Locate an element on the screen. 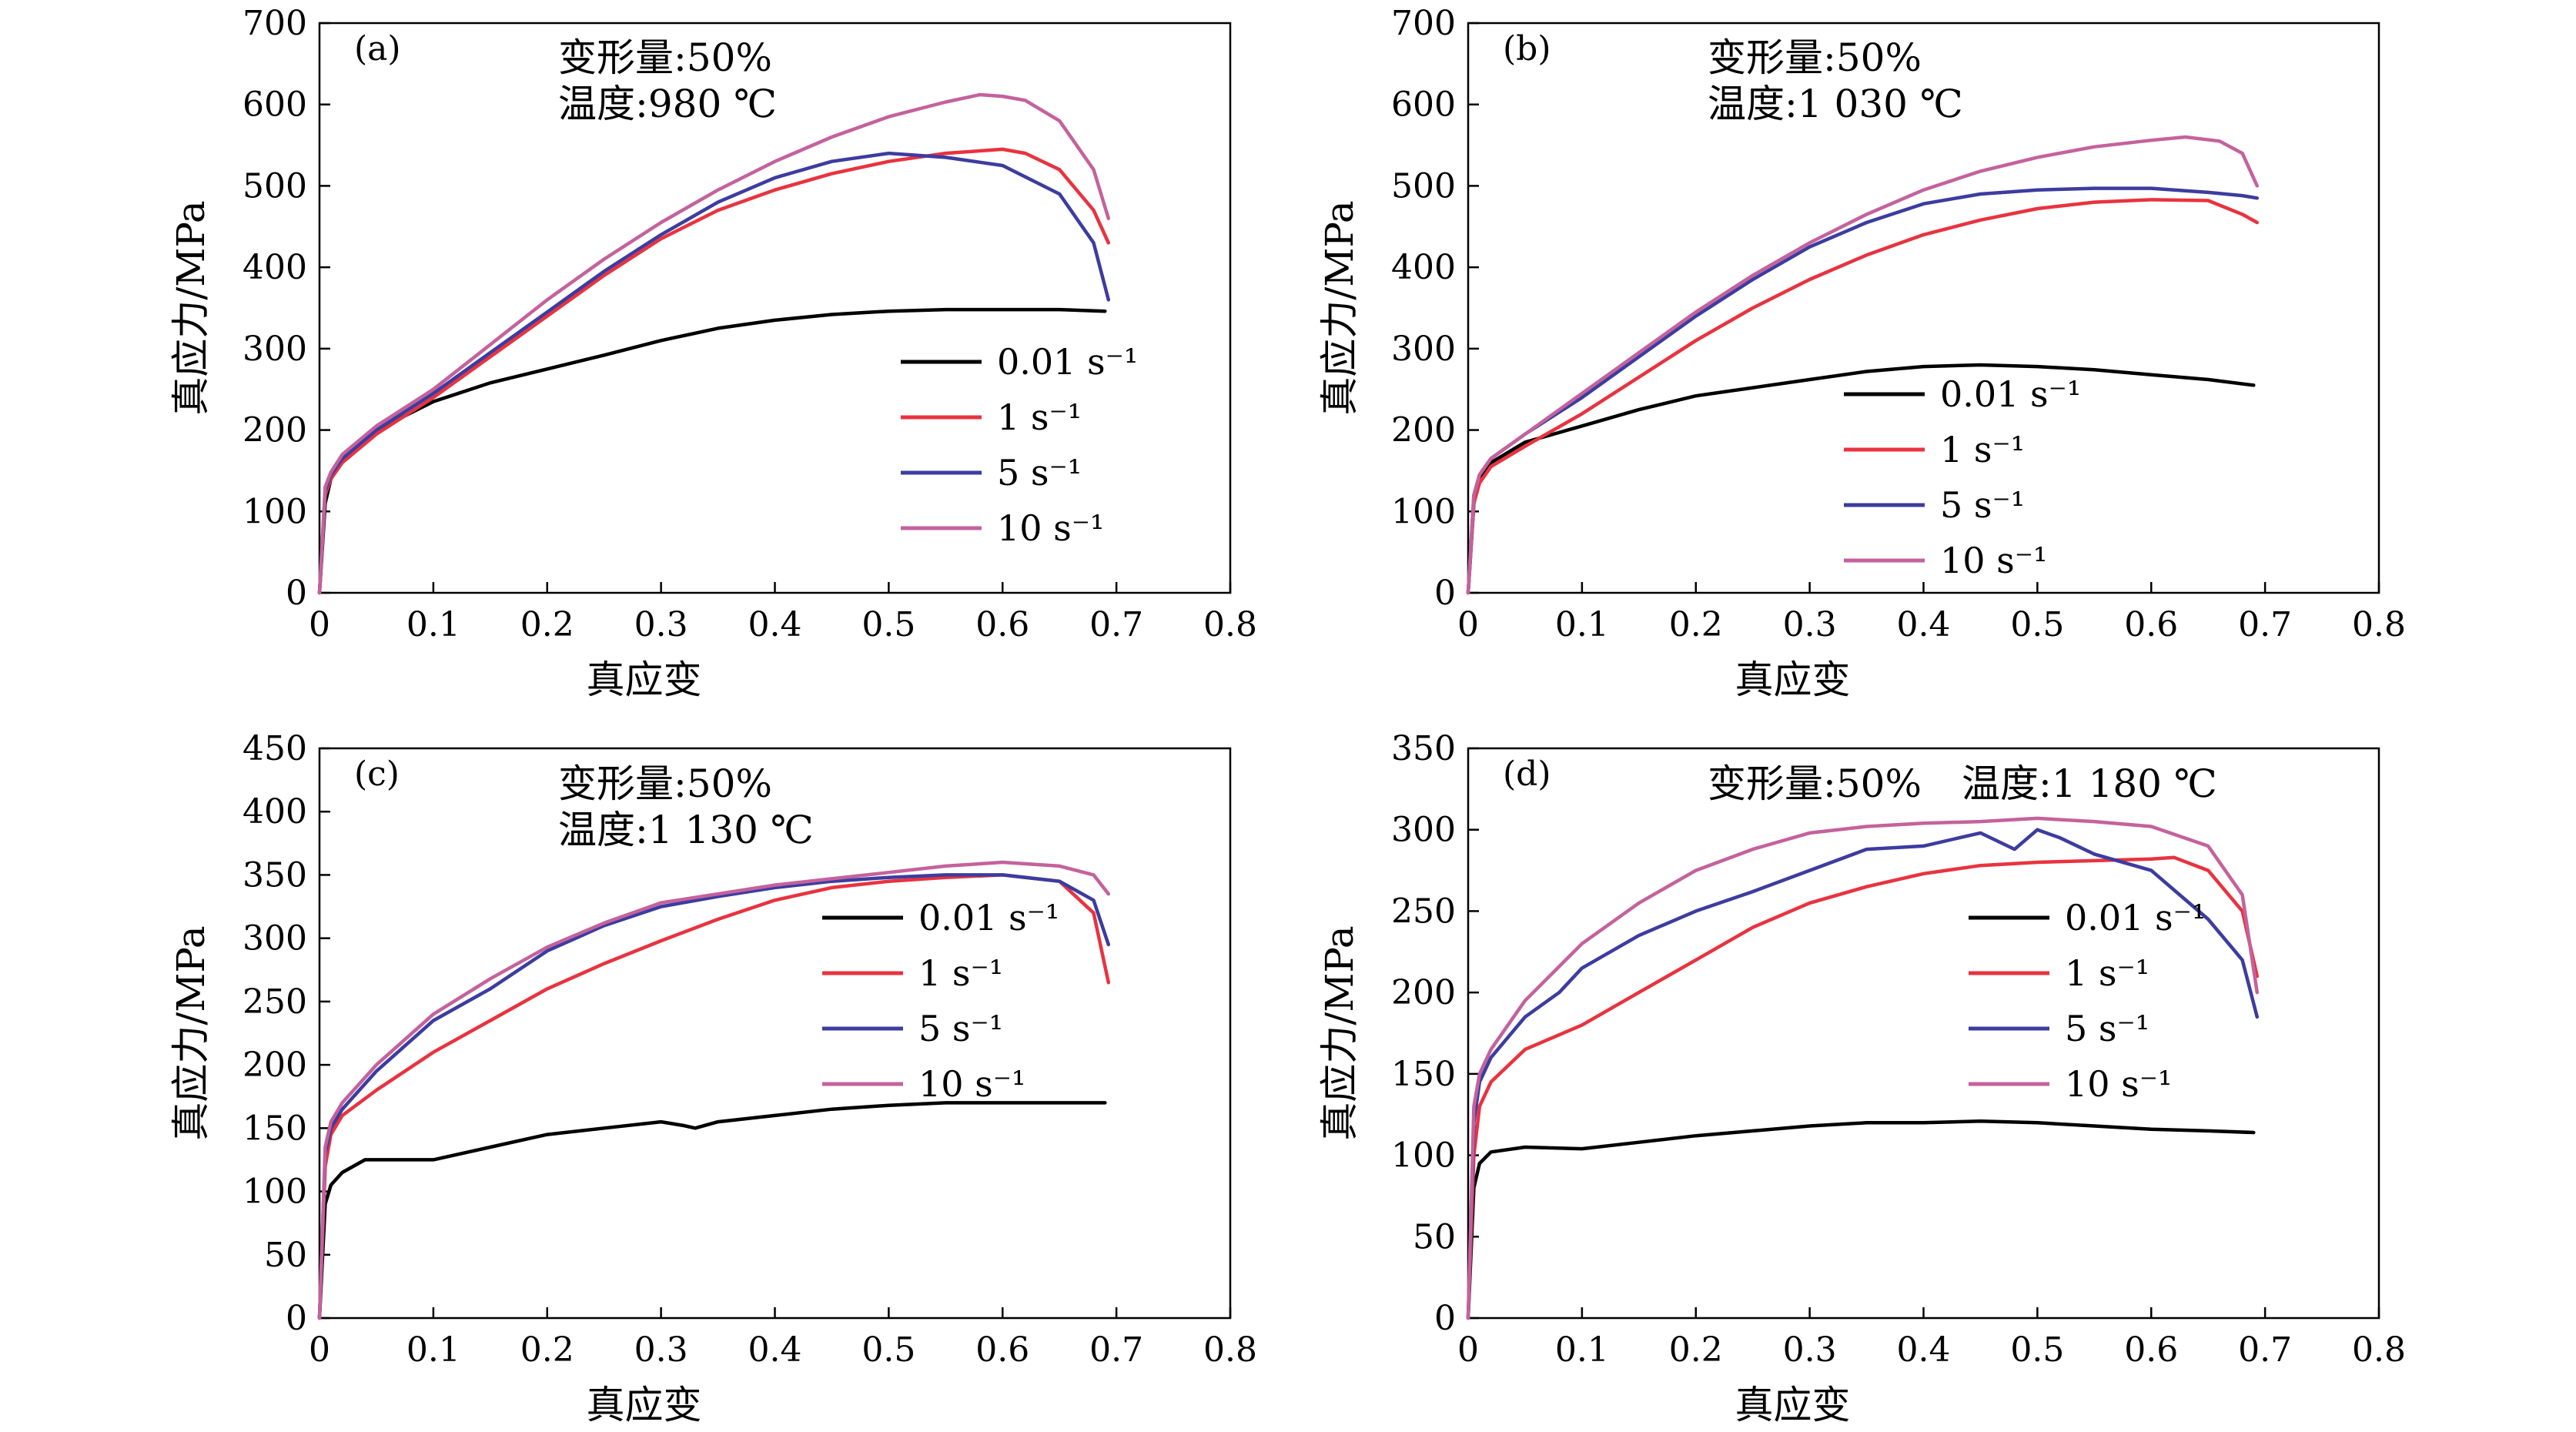  panel-label: (b) is located at coordinates (1527, 49).